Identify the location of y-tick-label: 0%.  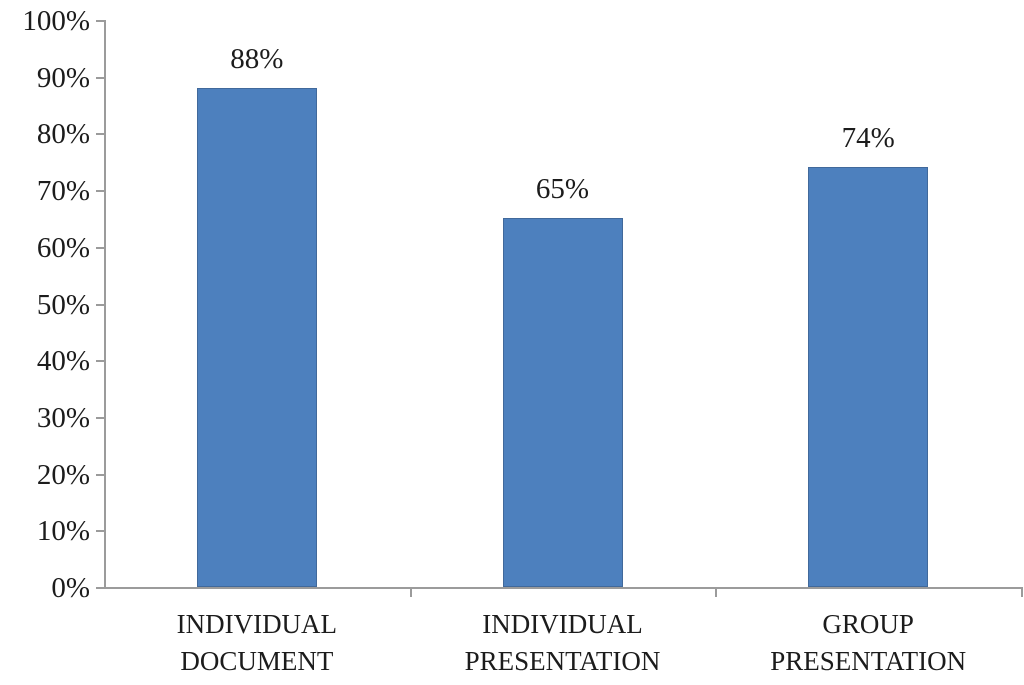
(70, 588).